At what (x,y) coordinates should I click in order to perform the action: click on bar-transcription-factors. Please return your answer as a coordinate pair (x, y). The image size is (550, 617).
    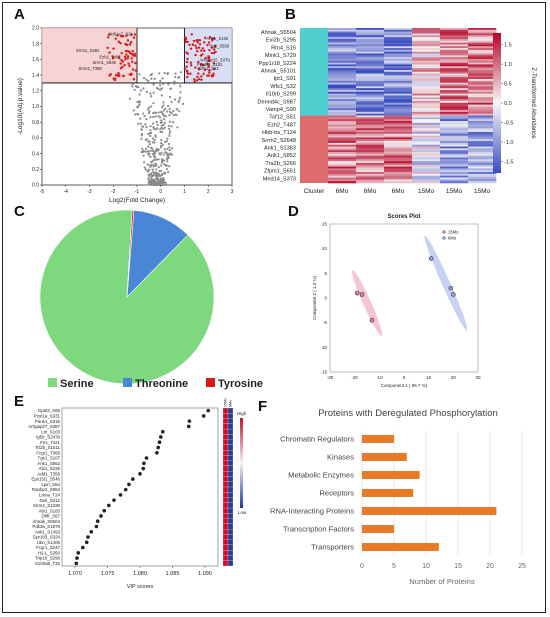
    Looking at the image, I should click on (378, 529).